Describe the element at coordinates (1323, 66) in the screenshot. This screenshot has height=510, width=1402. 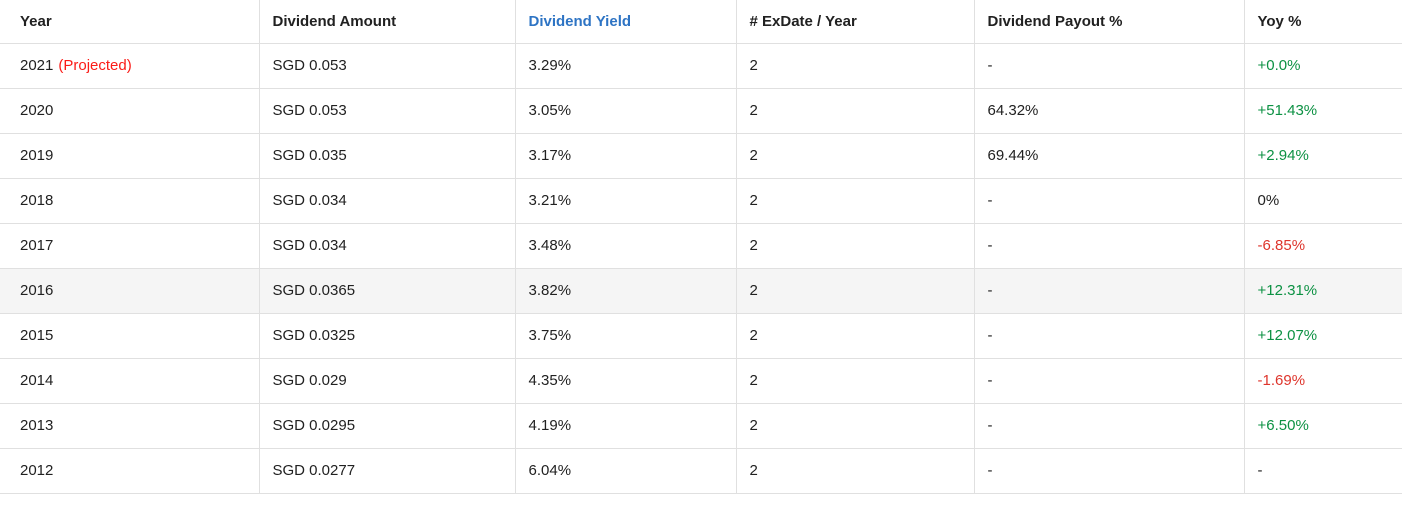
I see `cell-yoy-pct: +0.0%` at that location.